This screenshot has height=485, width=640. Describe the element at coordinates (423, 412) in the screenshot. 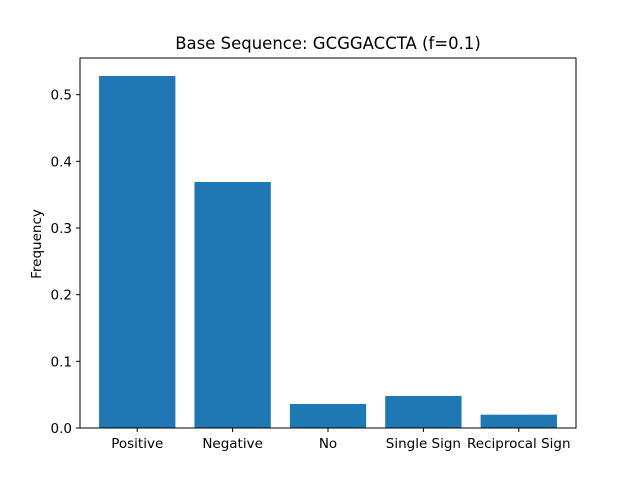

I see `bar-single-sign` at that location.